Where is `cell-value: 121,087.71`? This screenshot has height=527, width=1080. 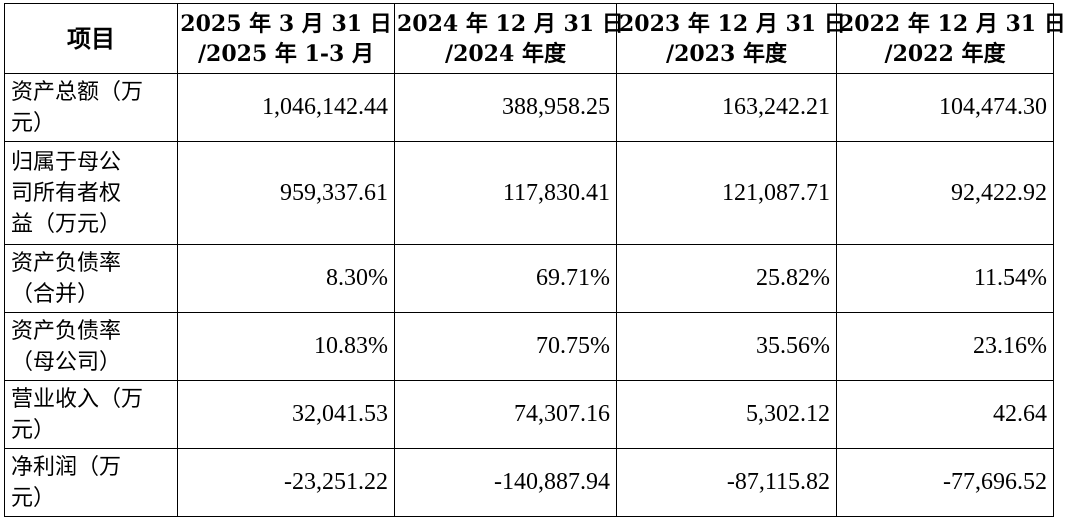 cell-value: 121,087.71 is located at coordinates (726, 193).